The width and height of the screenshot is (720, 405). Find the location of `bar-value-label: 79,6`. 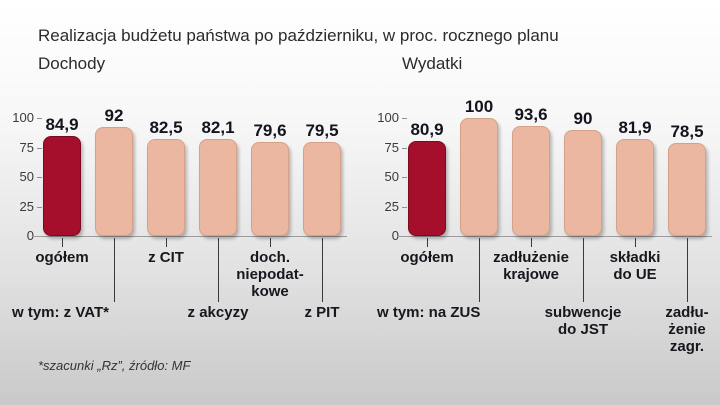

bar-value-label: 79,6 is located at coordinates (270, 130).